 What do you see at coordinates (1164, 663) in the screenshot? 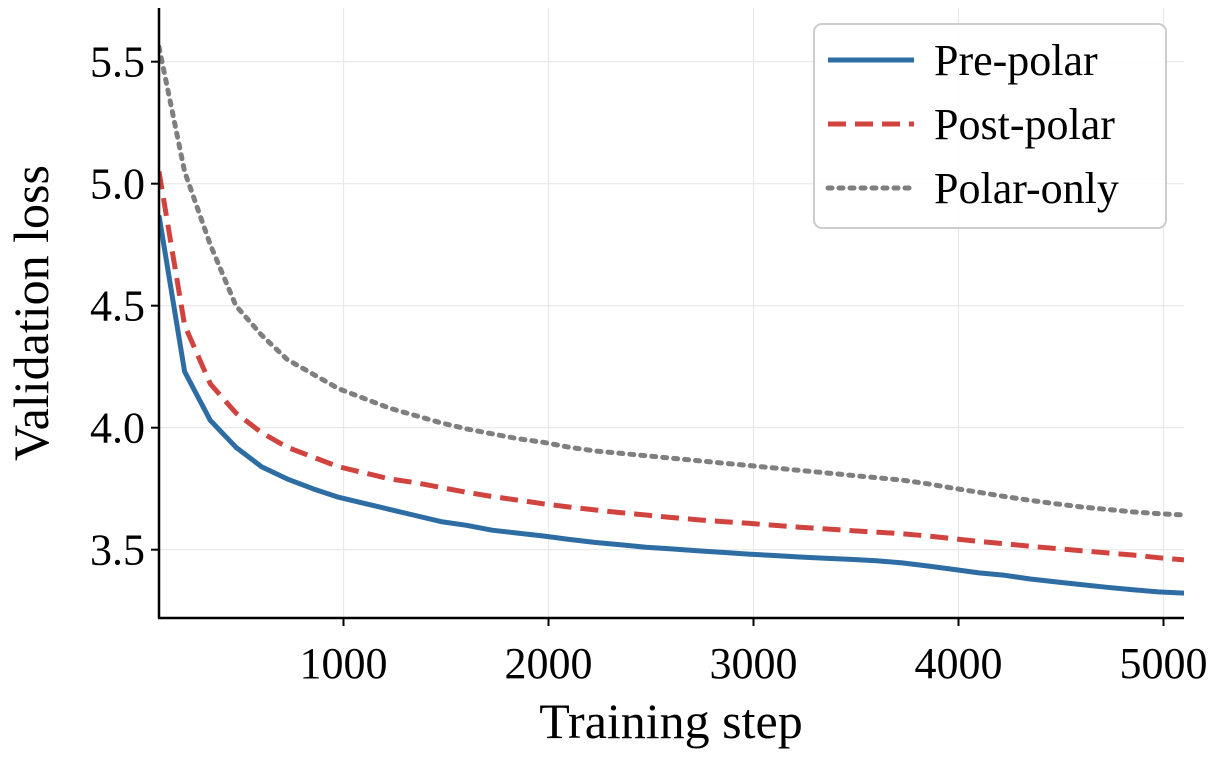
I see `x-tick-label: 5000` at bounding box center [1164, 663].